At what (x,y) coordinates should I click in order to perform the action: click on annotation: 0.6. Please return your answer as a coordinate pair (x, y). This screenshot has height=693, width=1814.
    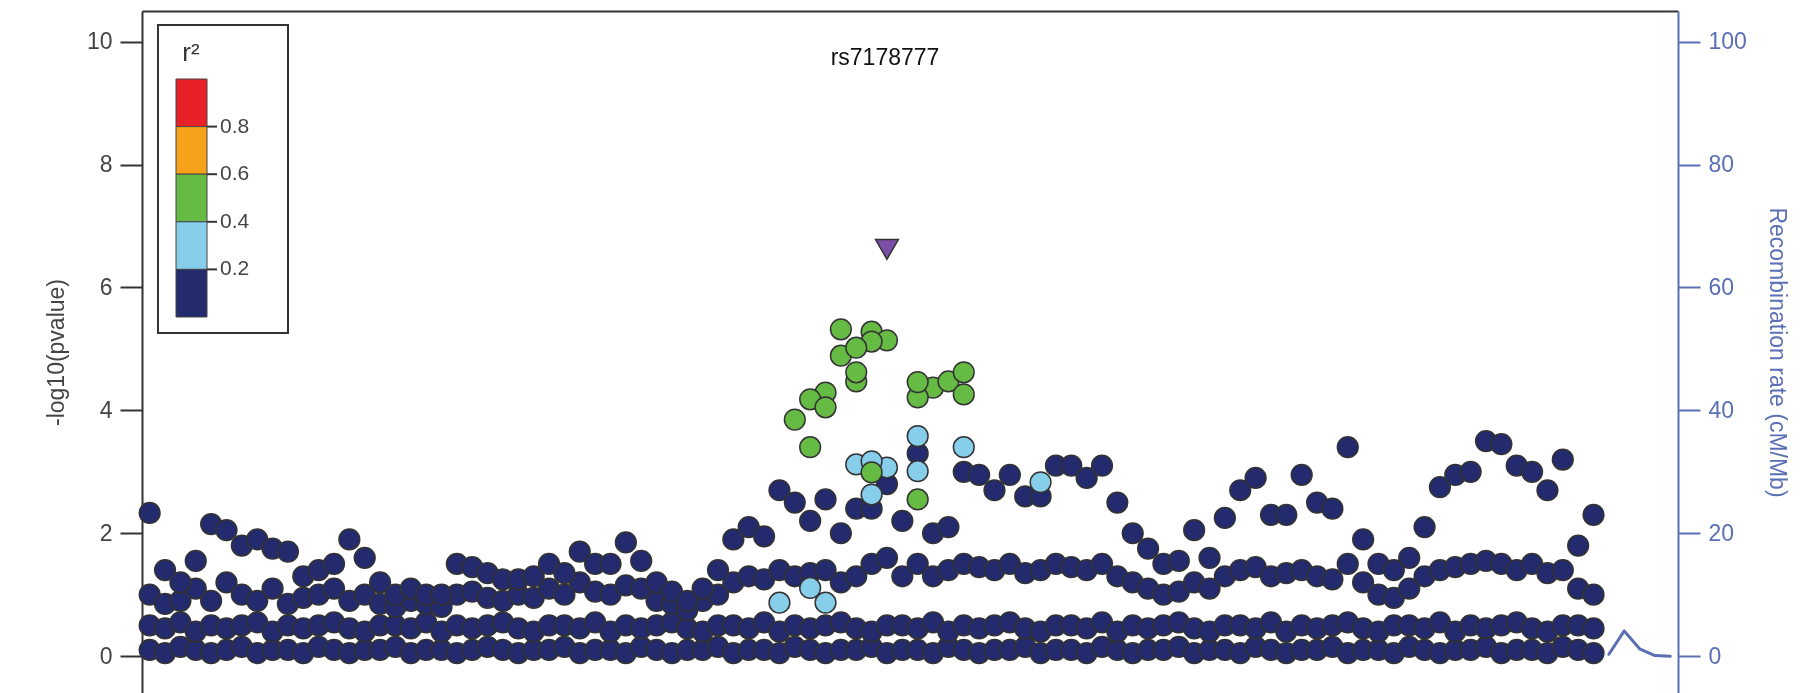
    Looking at the image, I should click on (235, 173).